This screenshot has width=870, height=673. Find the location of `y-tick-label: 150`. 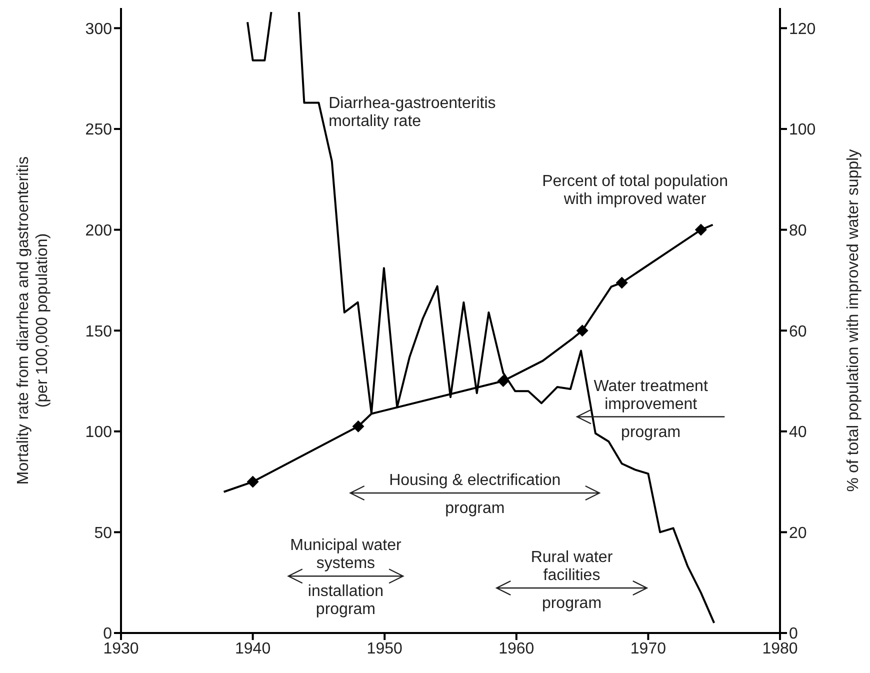

y-tick-label: 150 is located at coordinates (98, 331).